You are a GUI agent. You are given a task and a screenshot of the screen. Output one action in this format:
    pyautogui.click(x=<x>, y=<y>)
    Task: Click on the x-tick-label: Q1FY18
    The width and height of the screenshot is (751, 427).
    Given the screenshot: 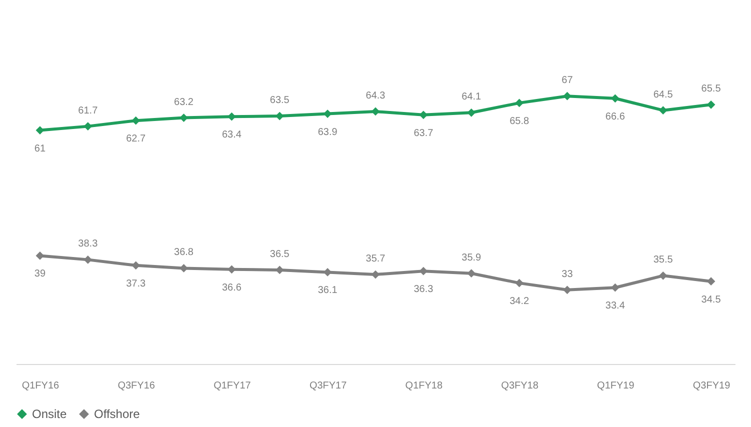 What is the action you would take?
    pyautogui.click(x=424, y=386)
    